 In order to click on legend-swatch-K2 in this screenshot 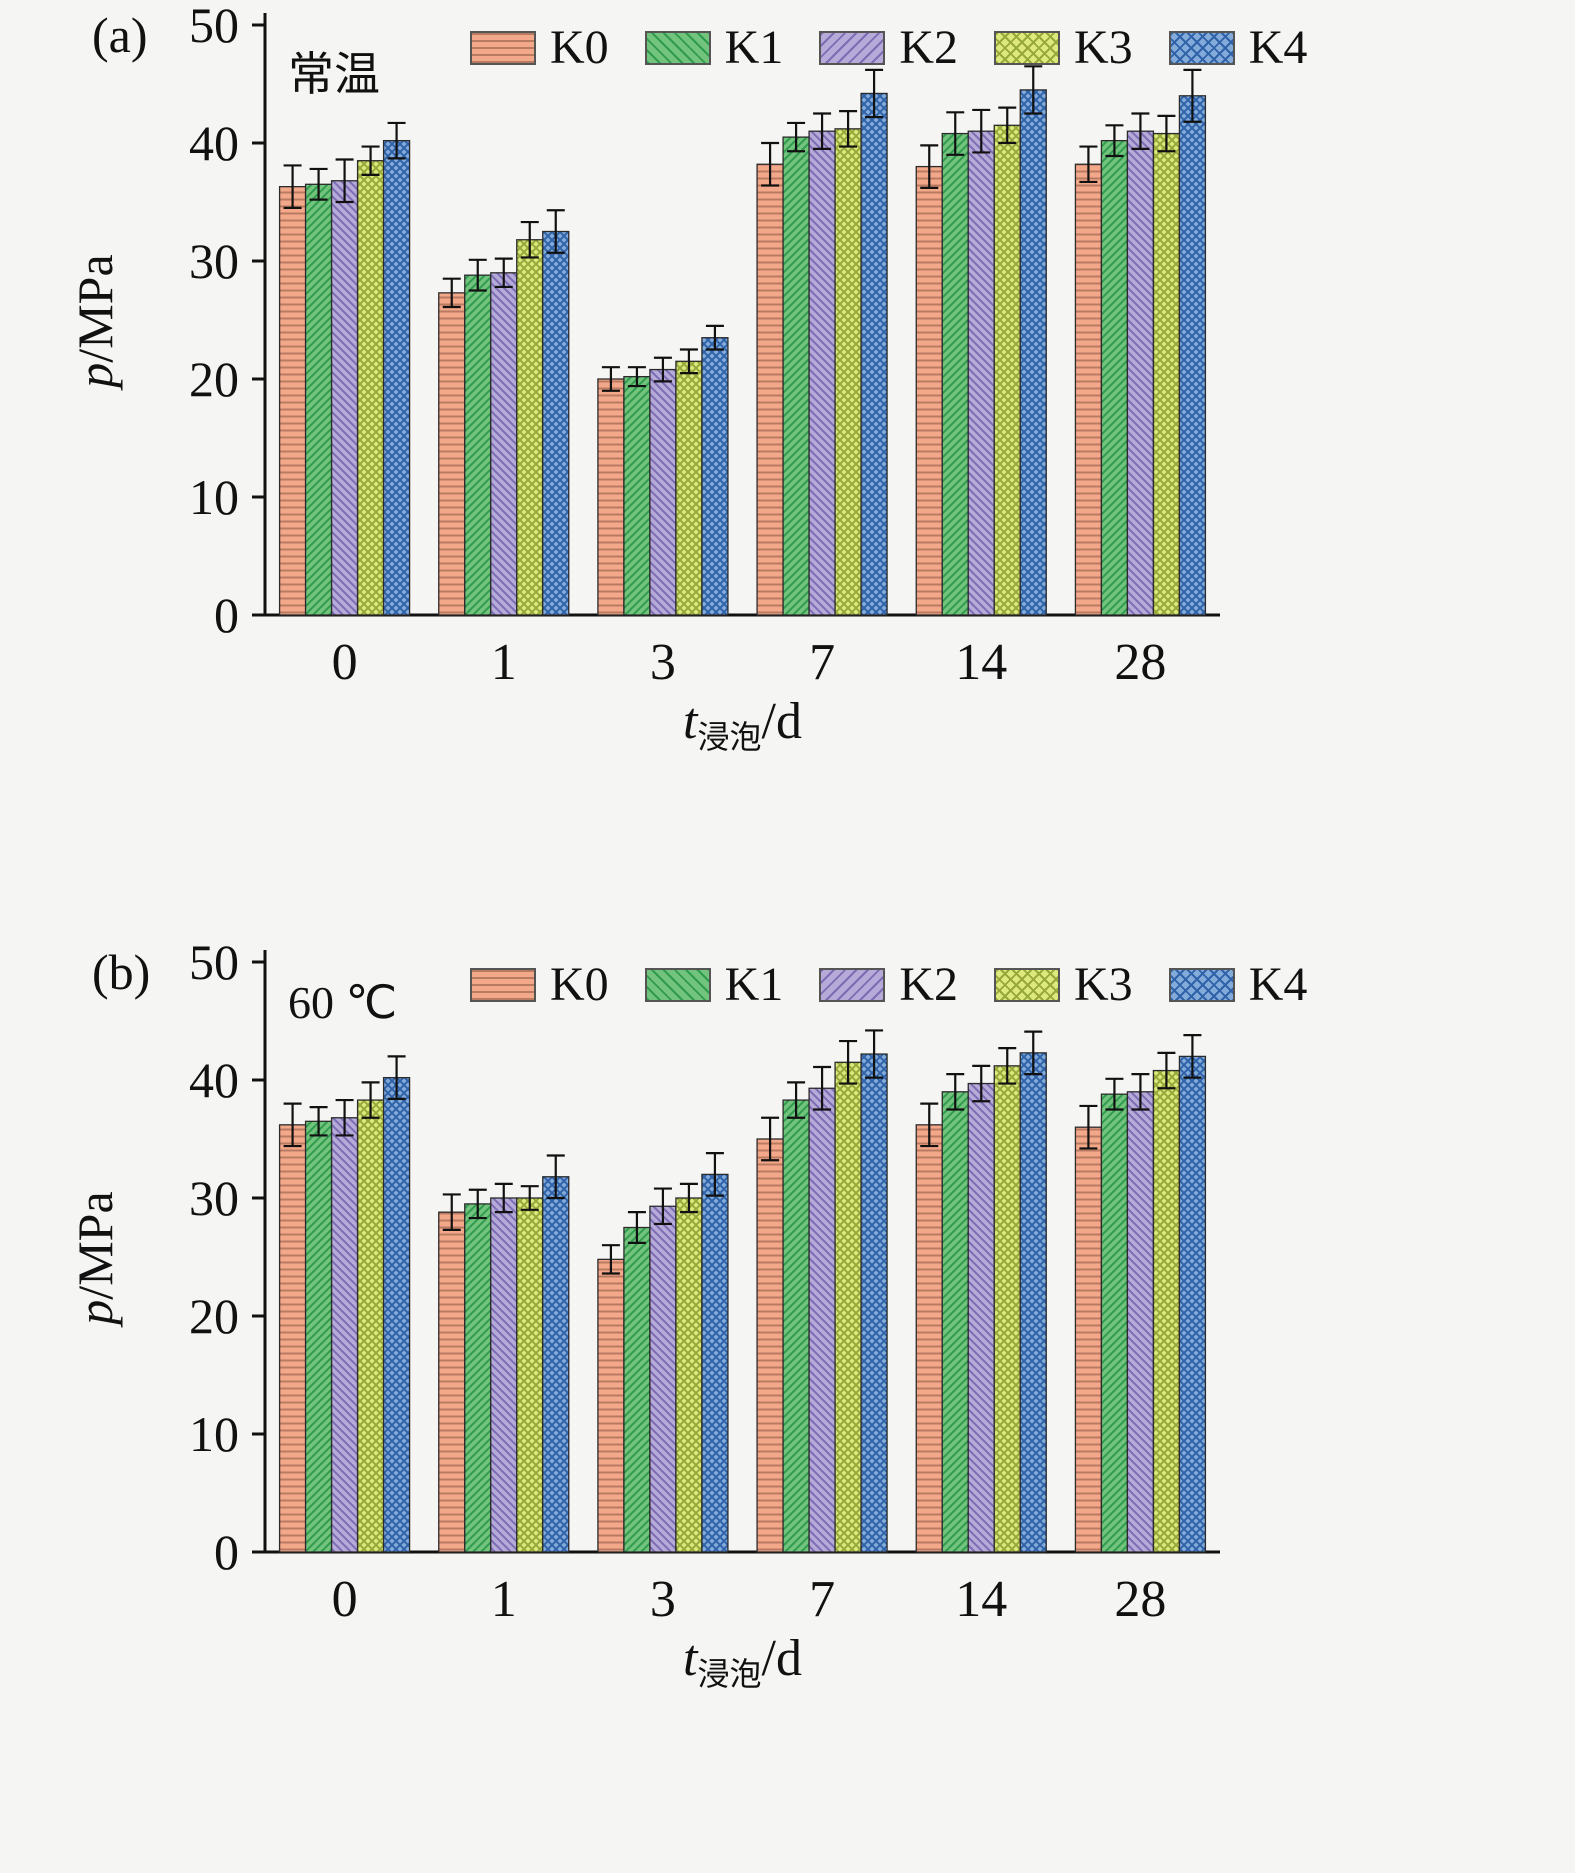, I will do `click(852, 47)`.